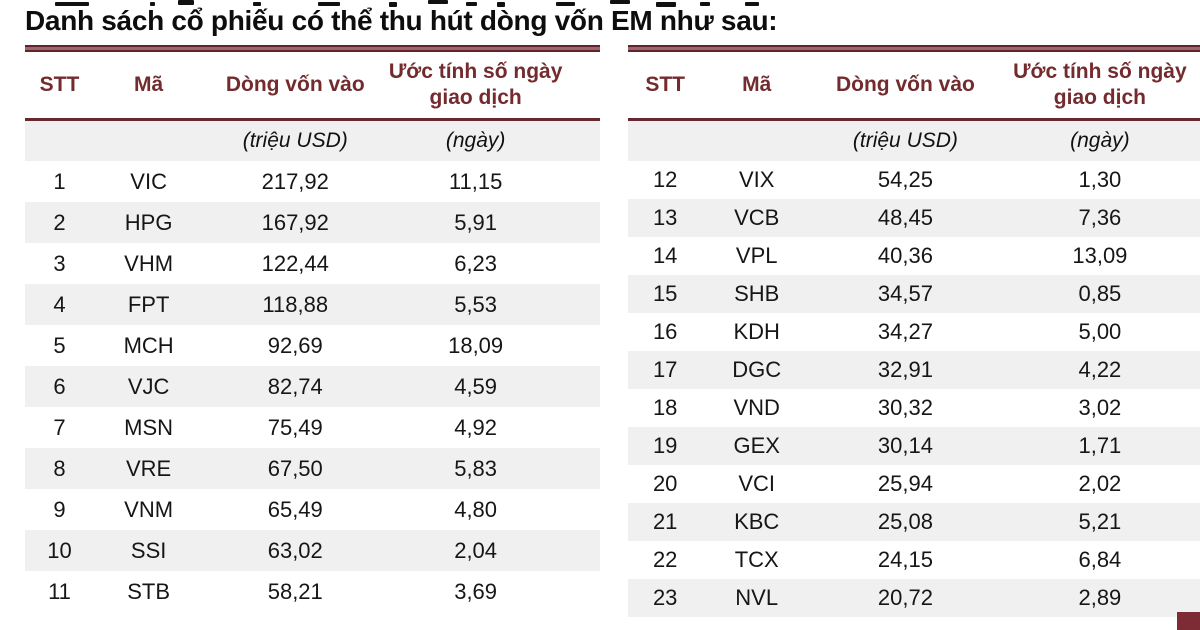 Image resolution: width=1200 pixels, height=630 pixels. Describe the element at coordinates (757, 370) in the screenshot. I see `cell-ticker: DGC` at that location.